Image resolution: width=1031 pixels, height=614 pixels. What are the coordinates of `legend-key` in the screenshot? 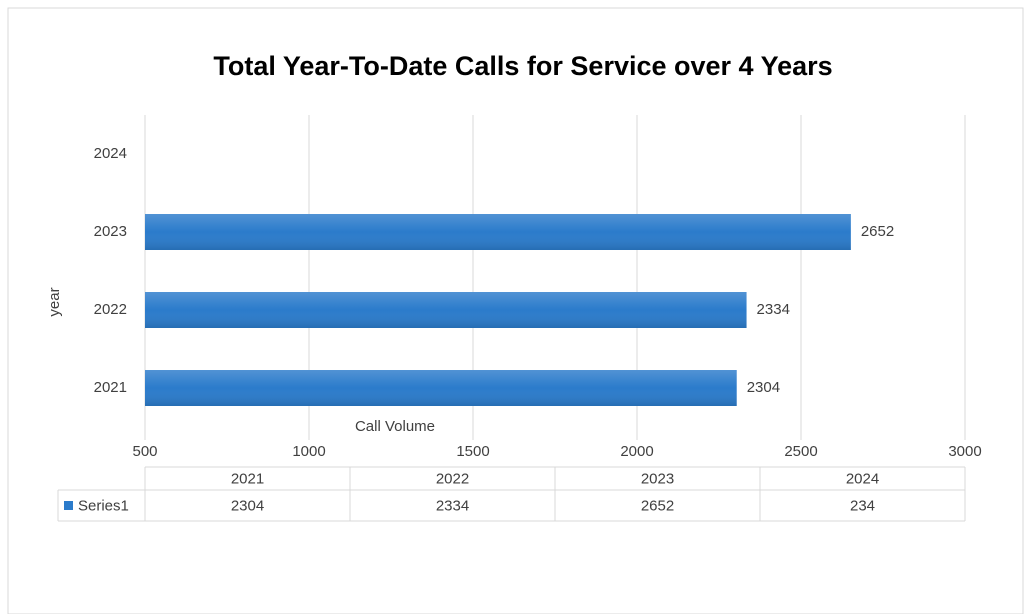 It's located at (68, 505).